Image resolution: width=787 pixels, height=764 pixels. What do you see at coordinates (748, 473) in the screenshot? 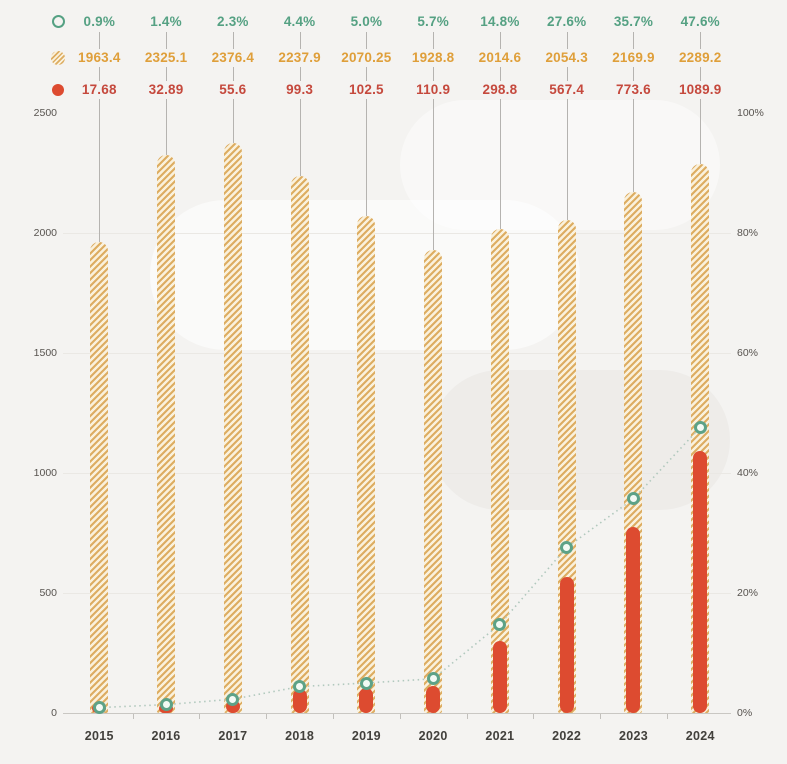
I see `right-axis-tick-label: 40%` at bounding box center [748, 473].